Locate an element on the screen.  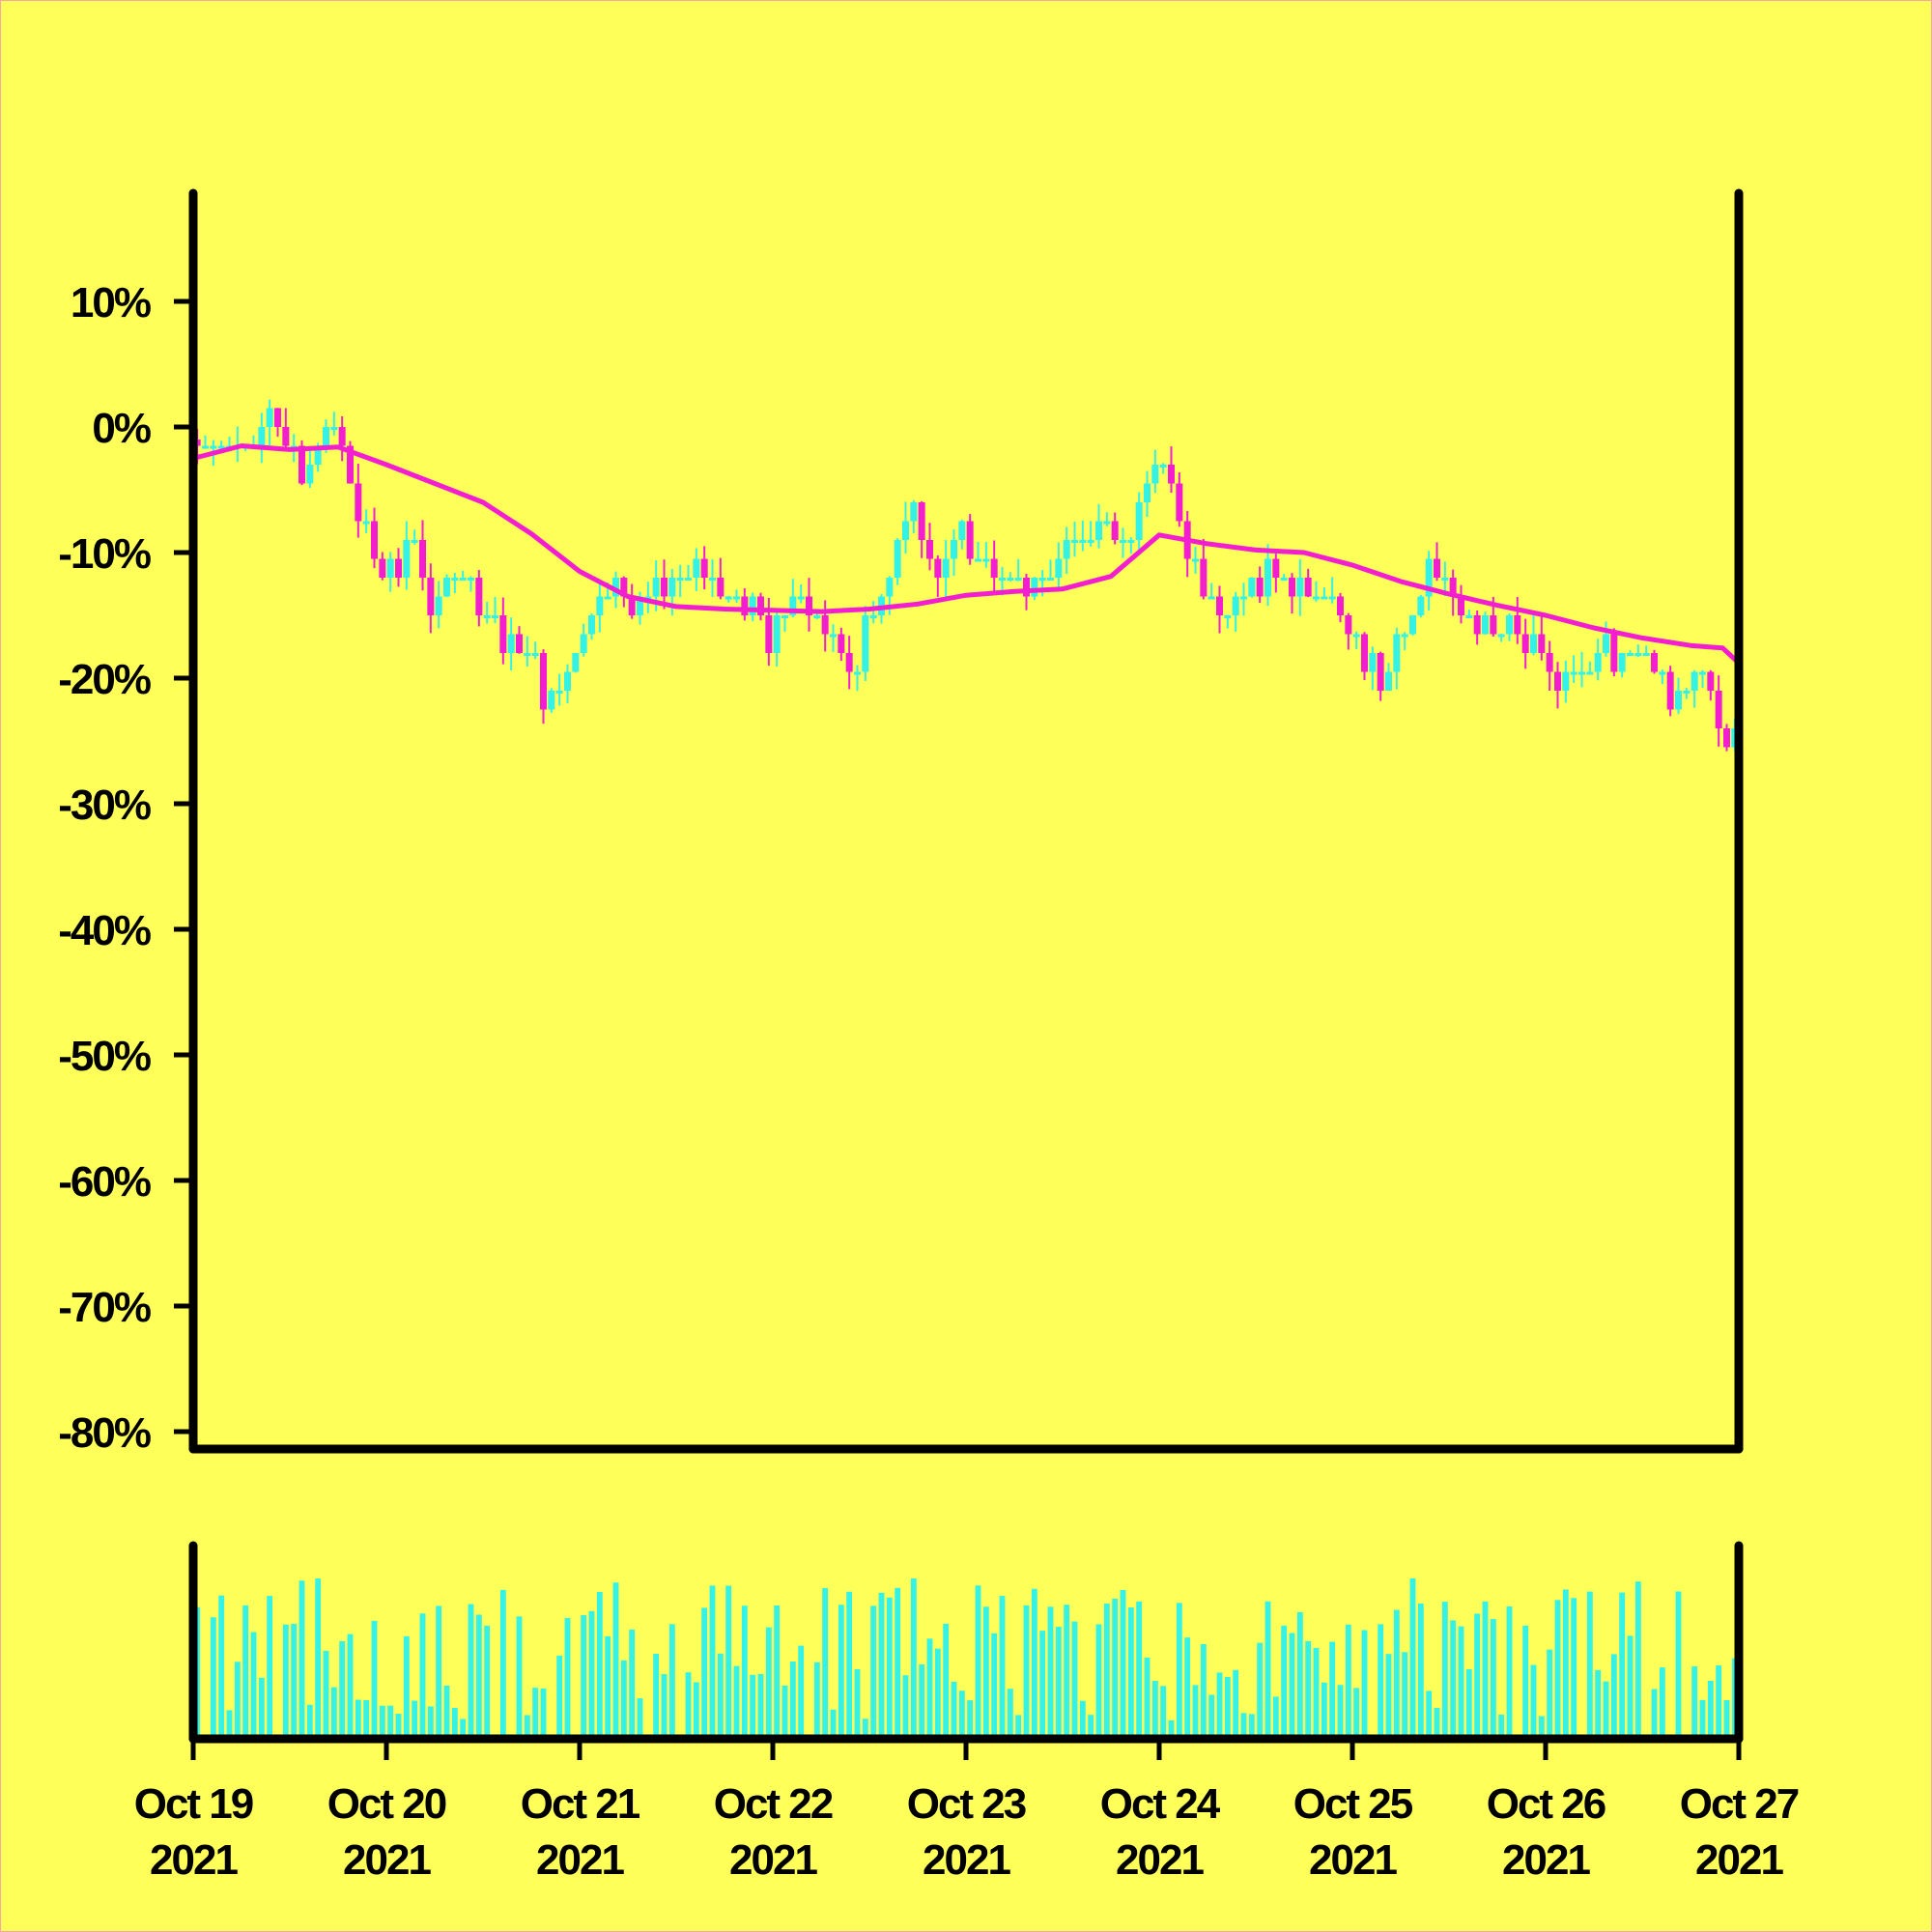
y-tick-label: -50% is located at coordinates (104, 1056).